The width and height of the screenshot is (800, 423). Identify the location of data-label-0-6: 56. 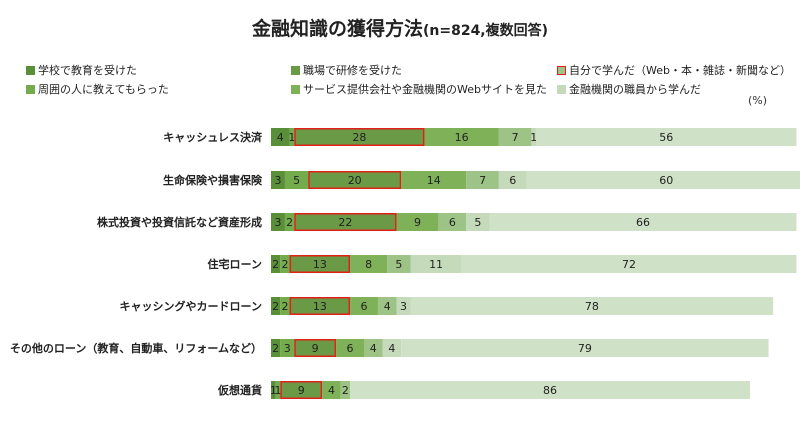
(666, 137).